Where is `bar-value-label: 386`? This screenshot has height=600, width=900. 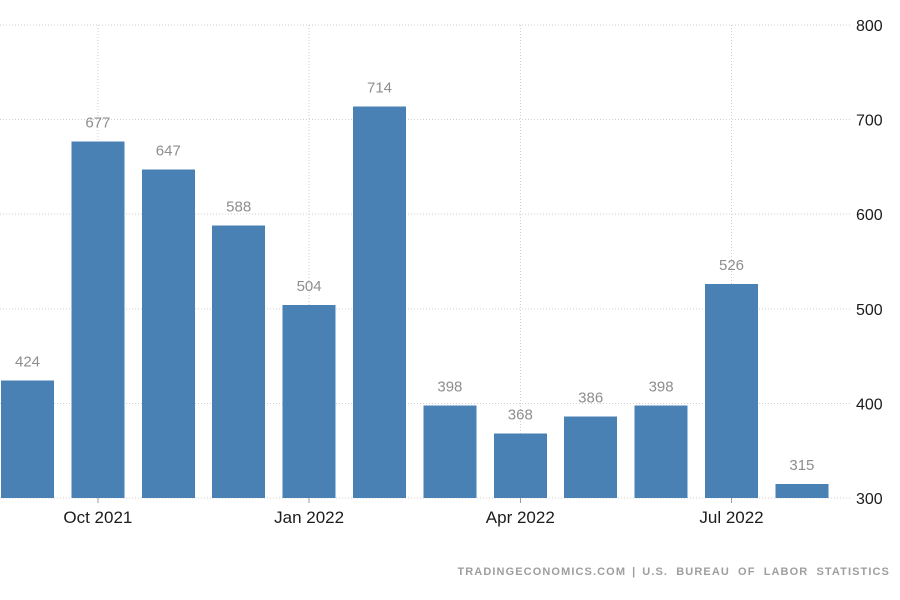 bar-value-label: 386 is located at coordinates (590, 398).